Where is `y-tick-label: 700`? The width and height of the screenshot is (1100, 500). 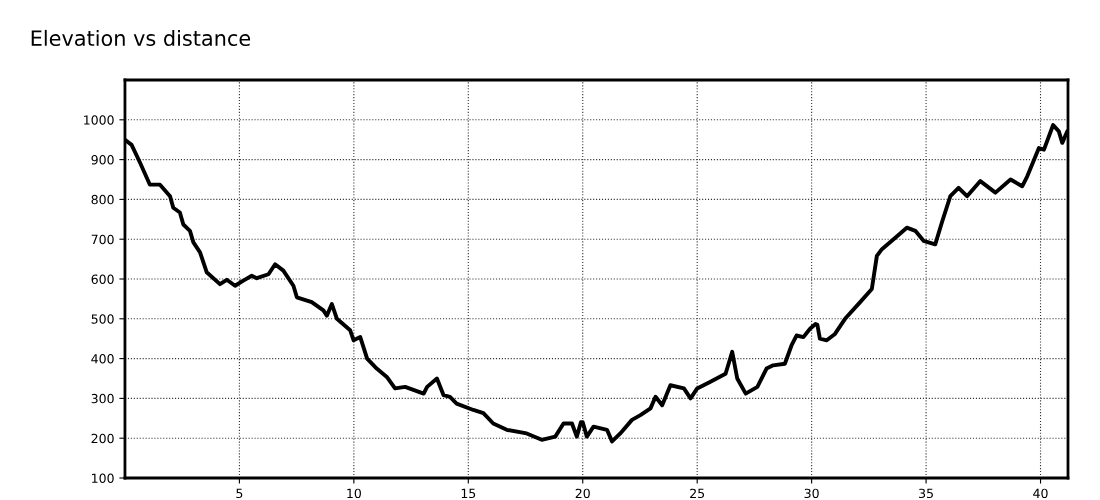 y-tick-label: 700 is located at coordinates (102, 239).